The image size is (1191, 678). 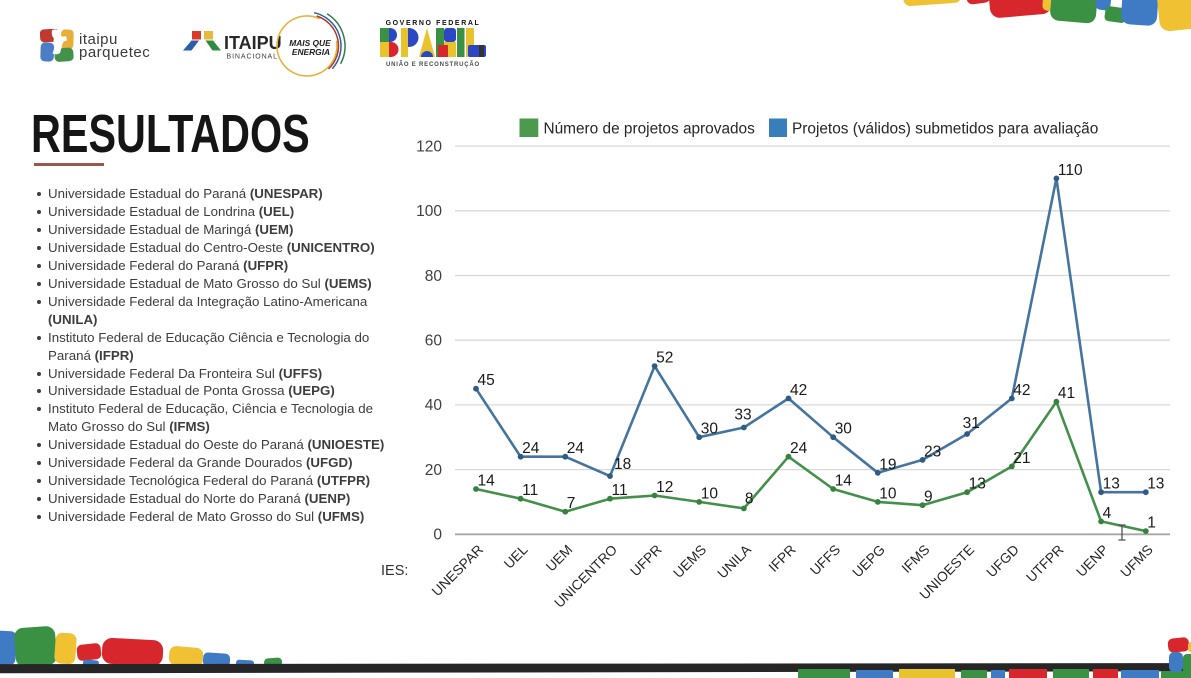 I want to click on svg-text: UENP, so click(x=1093, y=561).